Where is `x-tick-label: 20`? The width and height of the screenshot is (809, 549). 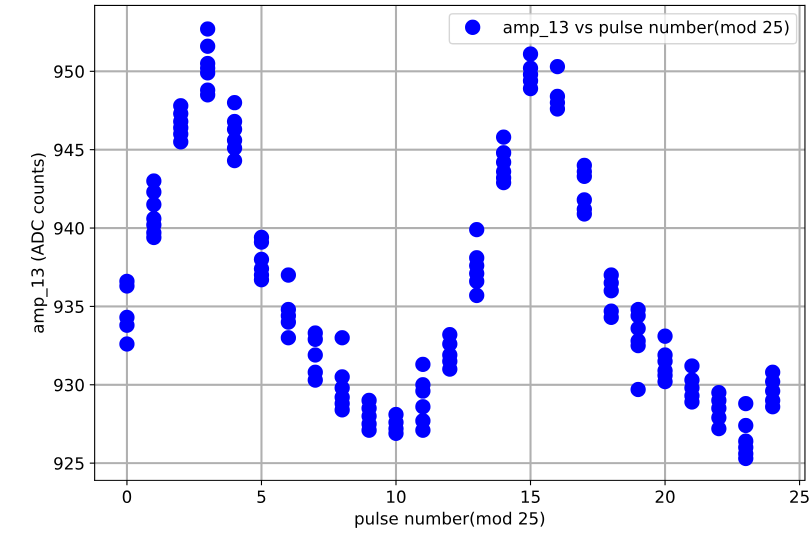 x-tick-label: 20 is located at coordinates (665, 496).